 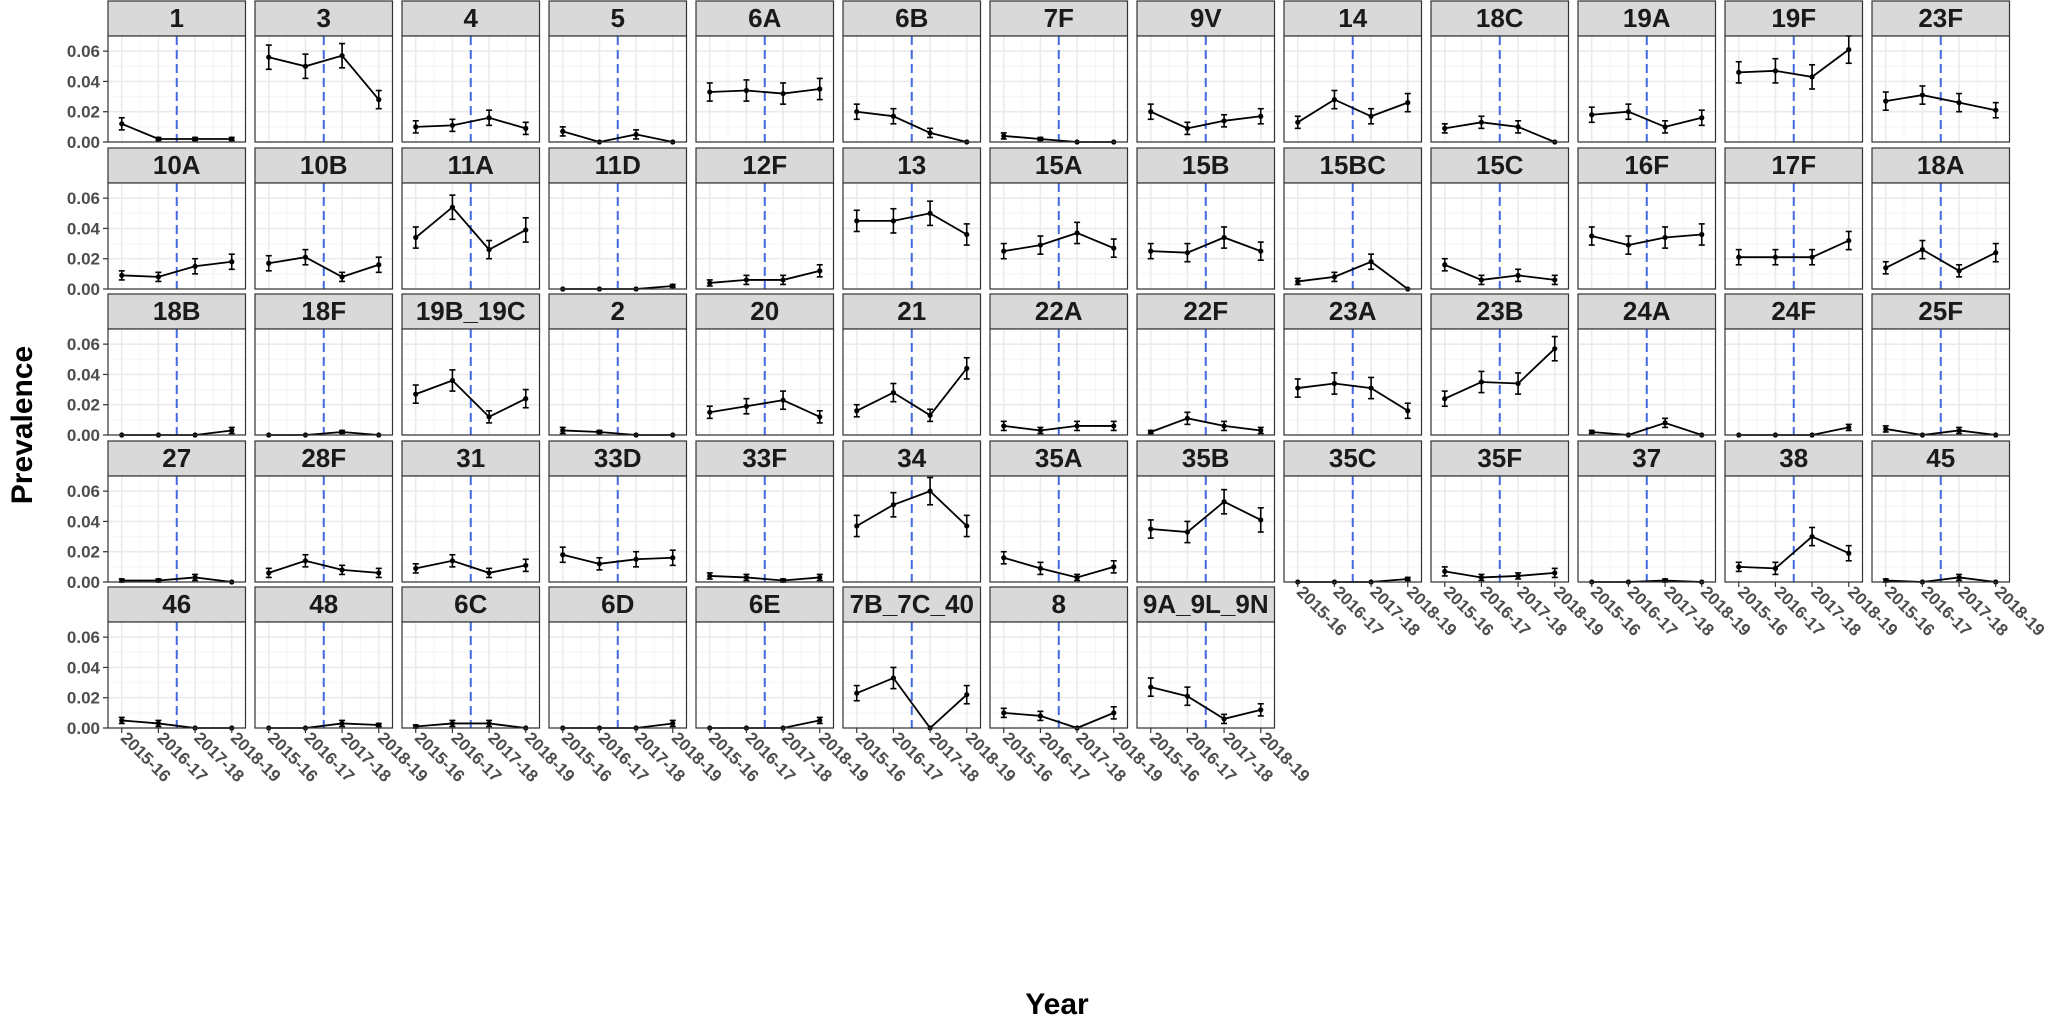 What do you see at coordinates (912, 604) in the screenshot?
I see `facet-strip-label: 7B_7C_40` at bounding box center [912, 604].